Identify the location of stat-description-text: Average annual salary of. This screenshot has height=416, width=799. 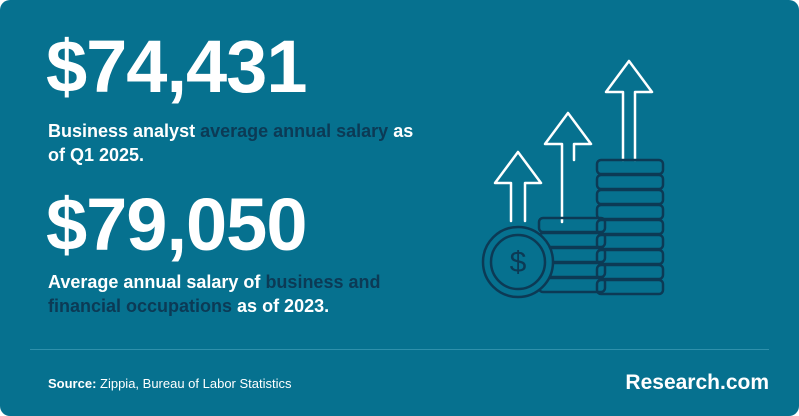
(157, 282).